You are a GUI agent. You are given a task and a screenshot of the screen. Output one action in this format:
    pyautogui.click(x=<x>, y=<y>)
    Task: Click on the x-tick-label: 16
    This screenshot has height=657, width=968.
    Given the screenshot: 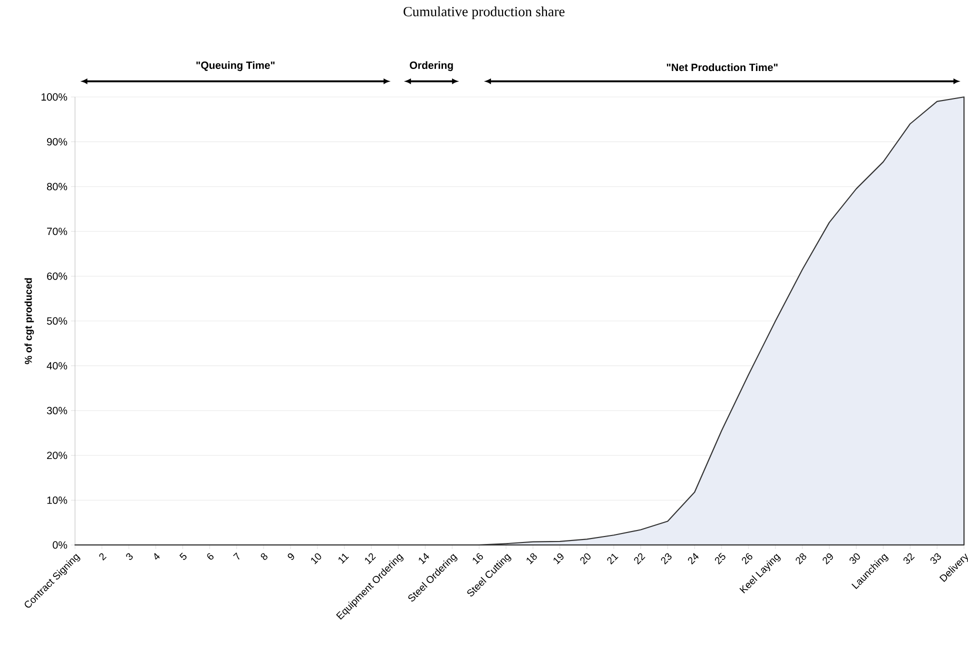 What is the action you would take?
    pyautogui.click(x=477, y=558)
    